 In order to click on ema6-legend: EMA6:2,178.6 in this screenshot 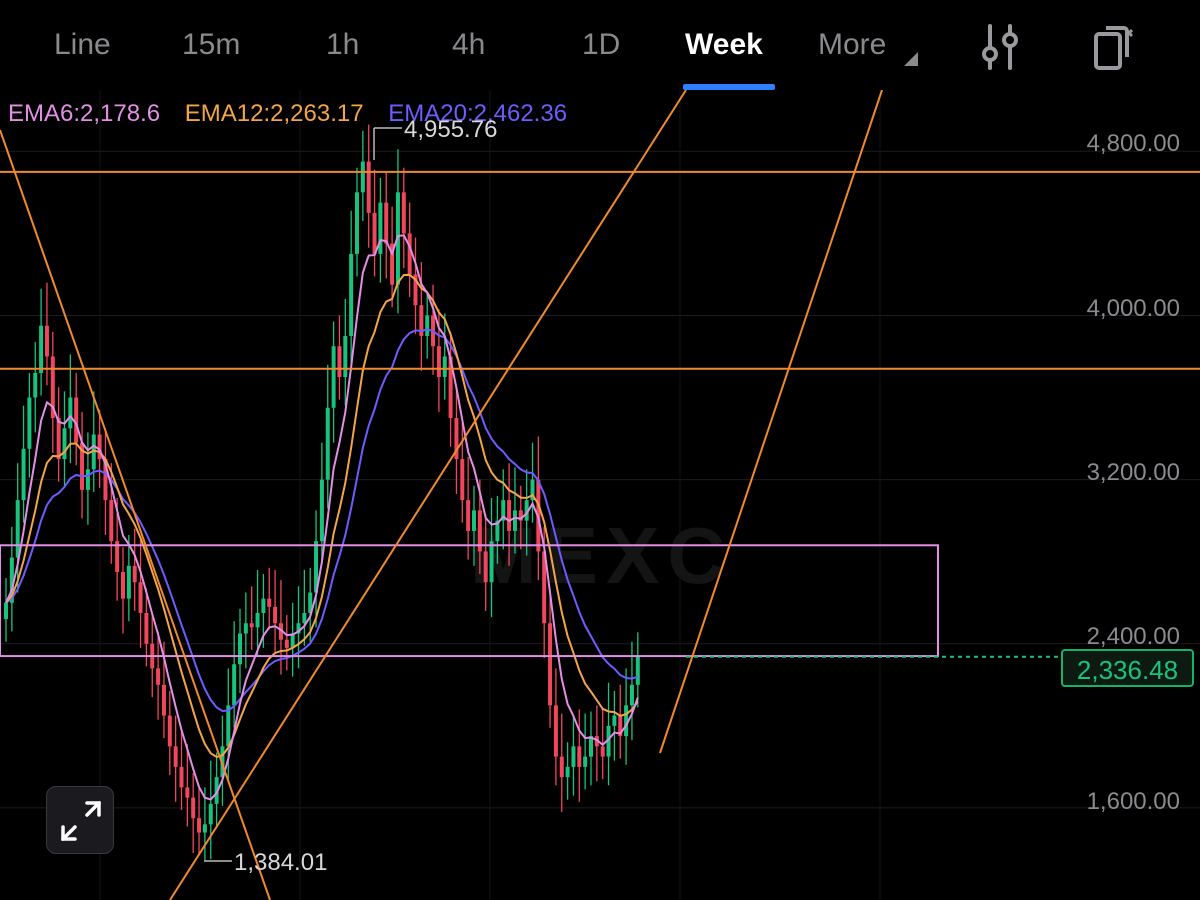, I will do `click(84, 113)`.